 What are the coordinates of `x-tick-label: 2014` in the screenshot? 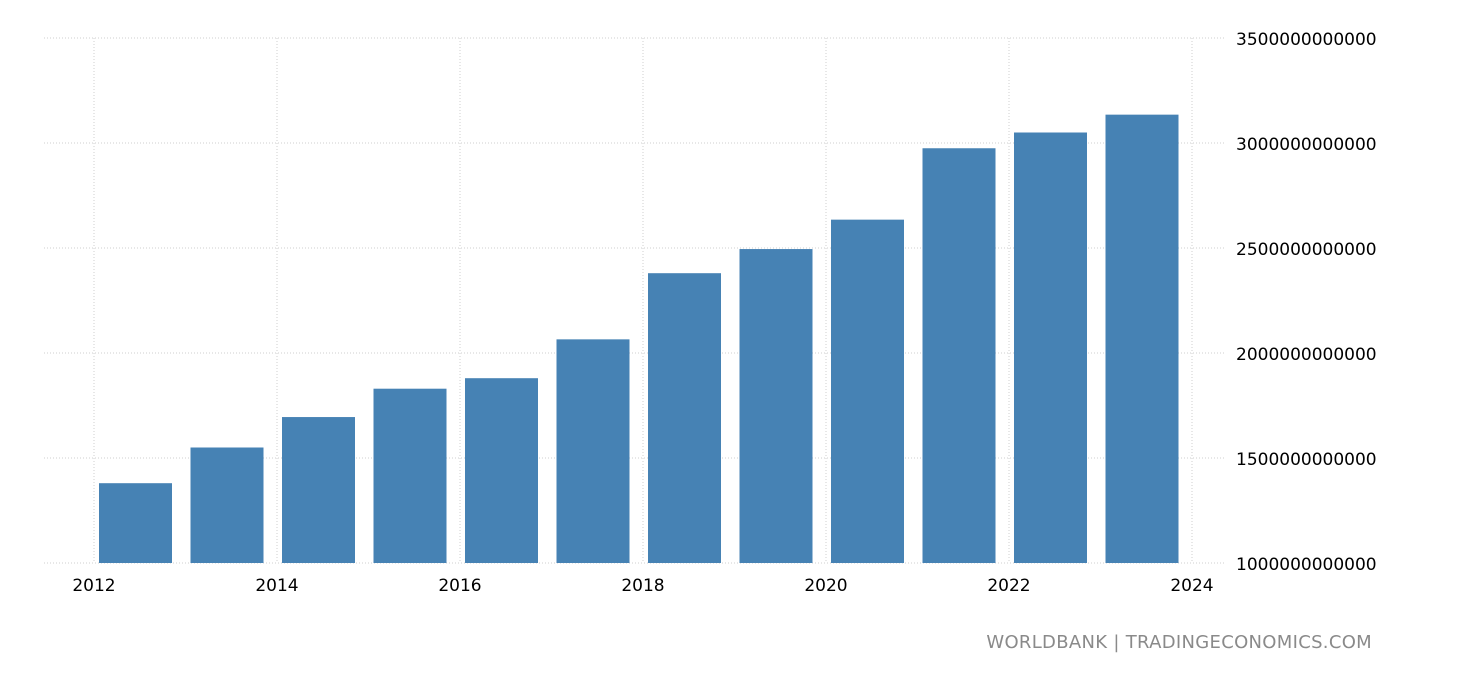 It's located at (276, 586).